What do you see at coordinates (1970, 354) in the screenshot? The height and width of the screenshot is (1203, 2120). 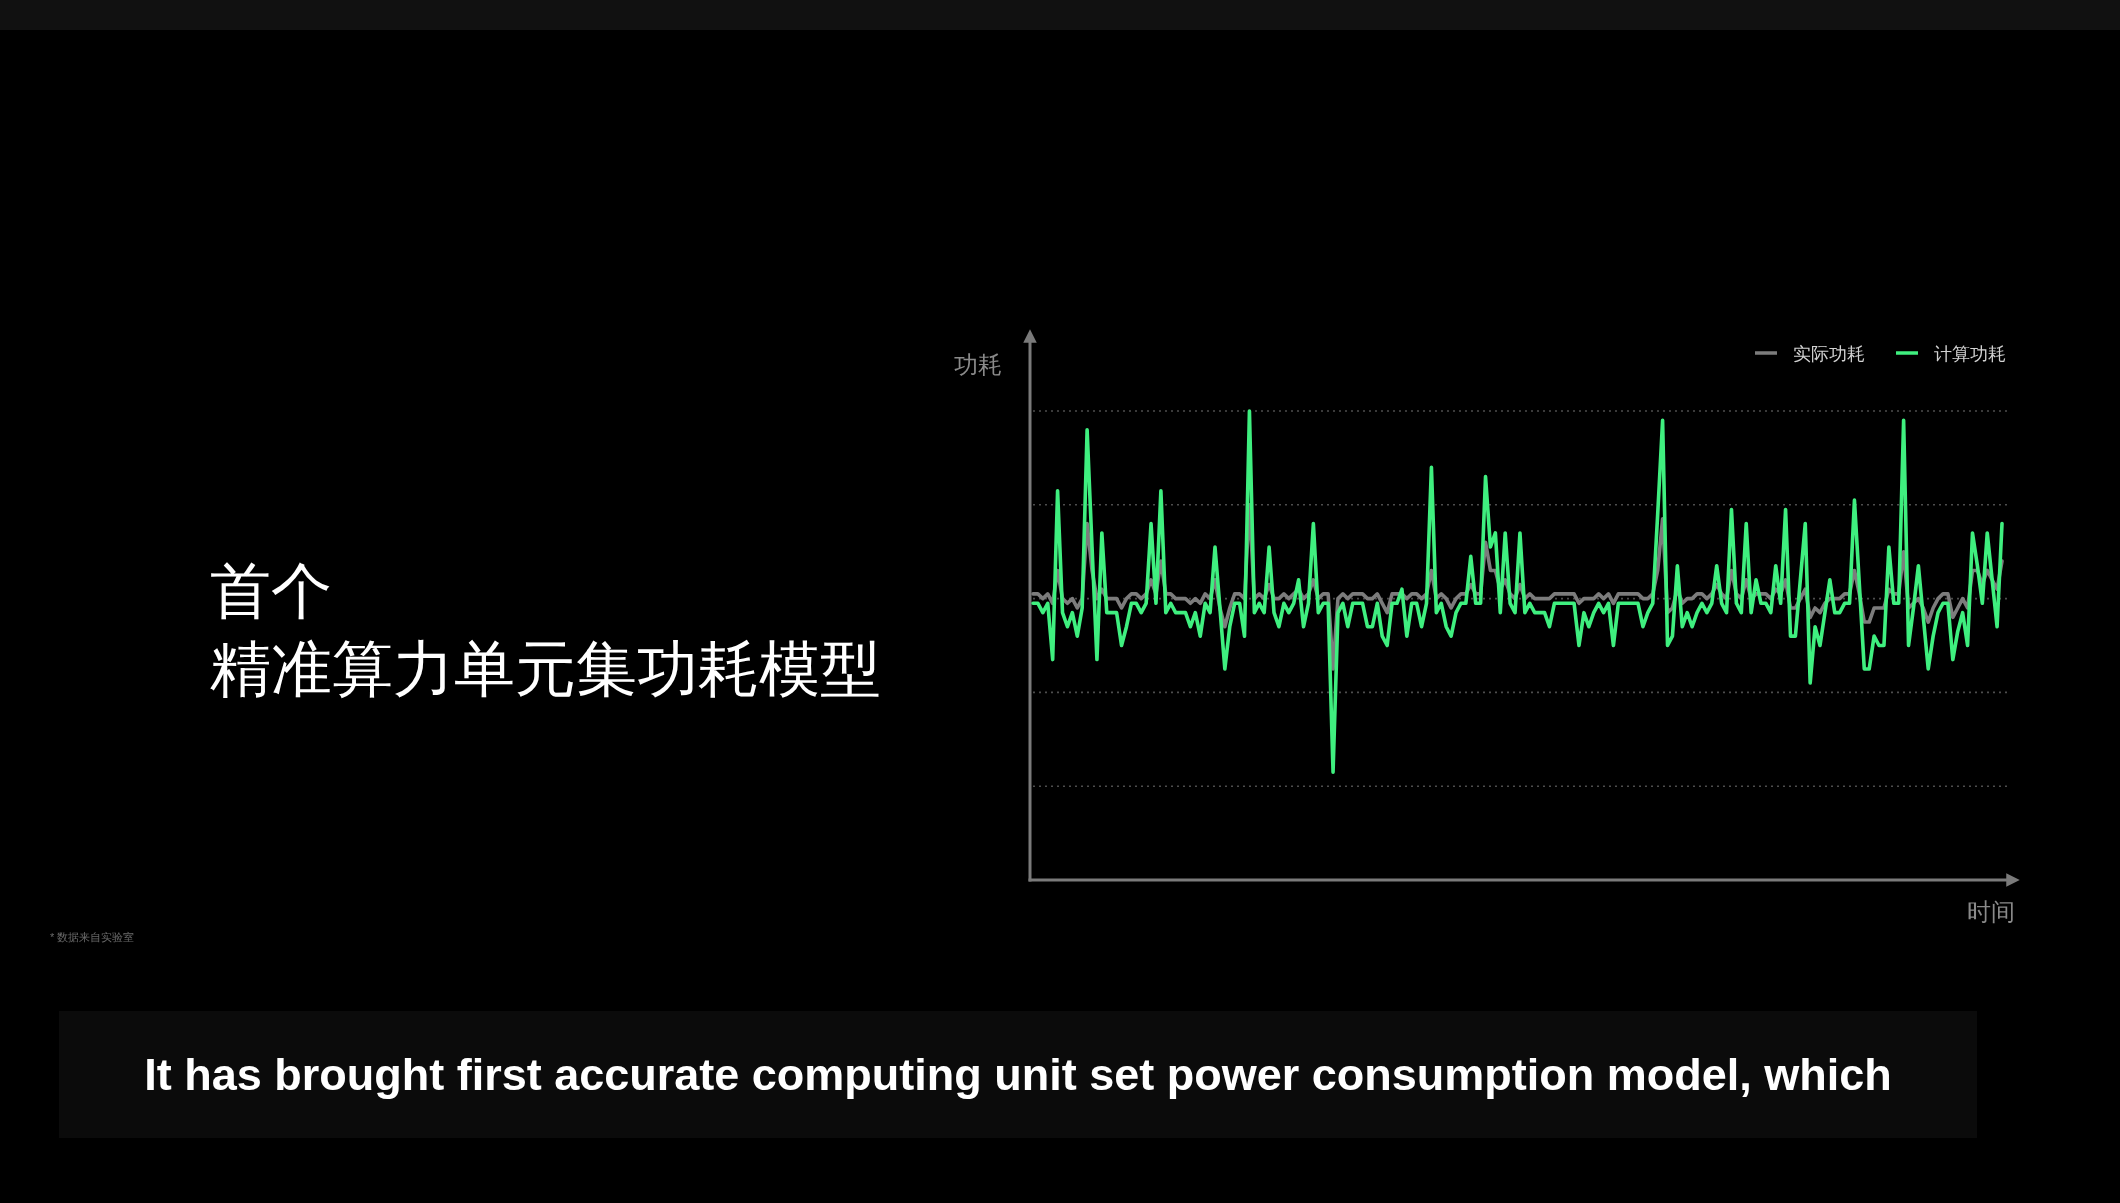 I see `legend-label: 计算功耗` at bounding box center [1970, 354].